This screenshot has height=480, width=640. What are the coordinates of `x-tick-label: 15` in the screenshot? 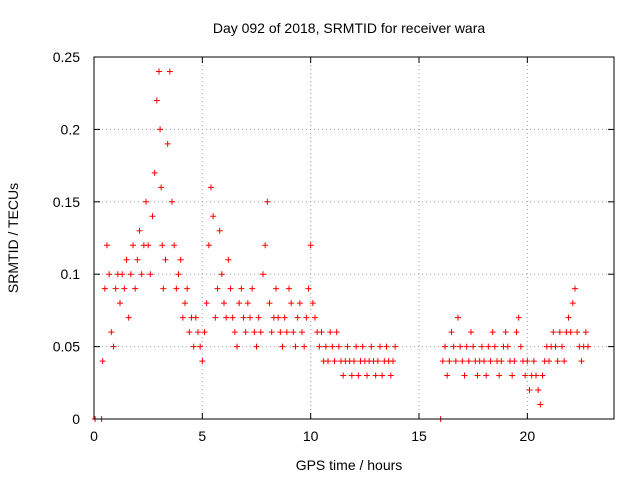 It's located at (419, 436).